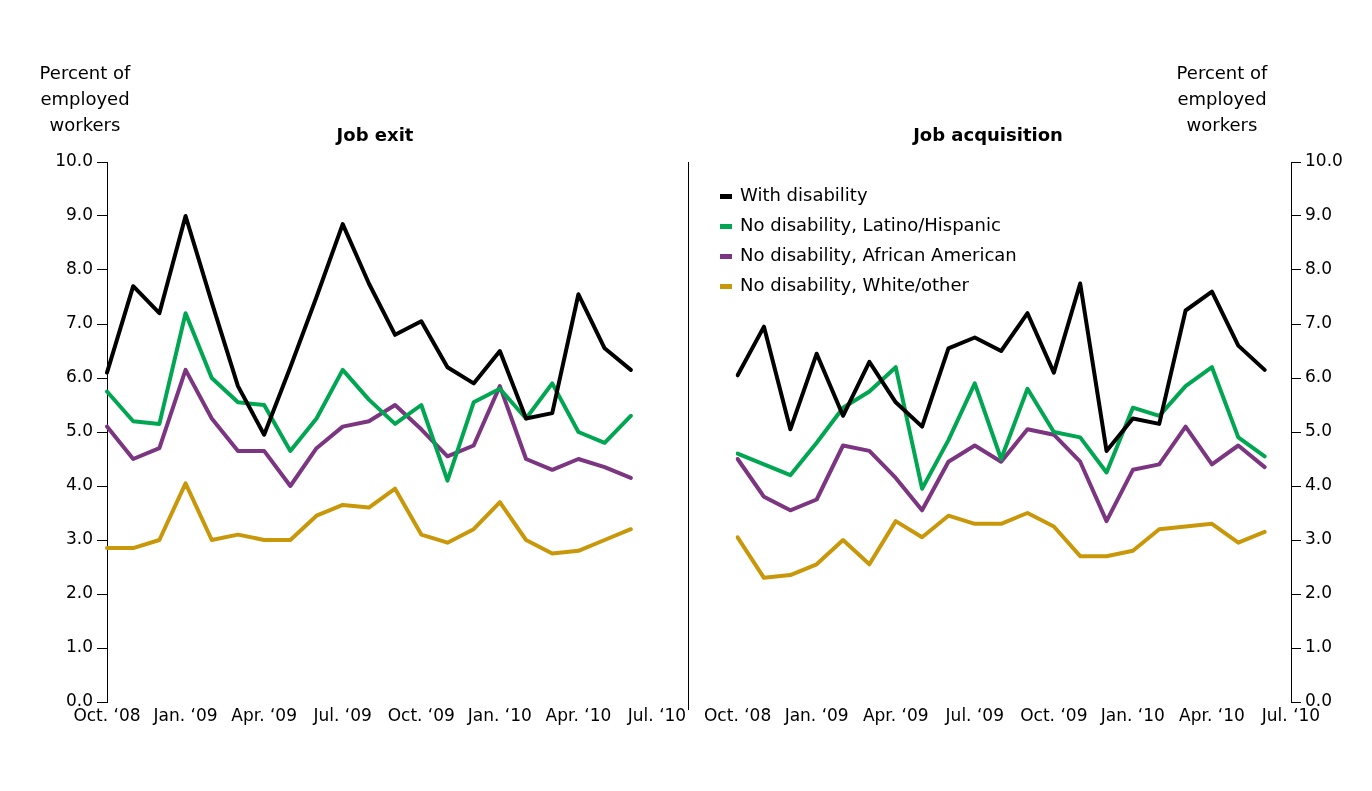 This screenshot has height=791, width=1372. Describe the element at coordinates (987, 134) in the screenshot. I see `chart-title: Job acquisition` at that location.